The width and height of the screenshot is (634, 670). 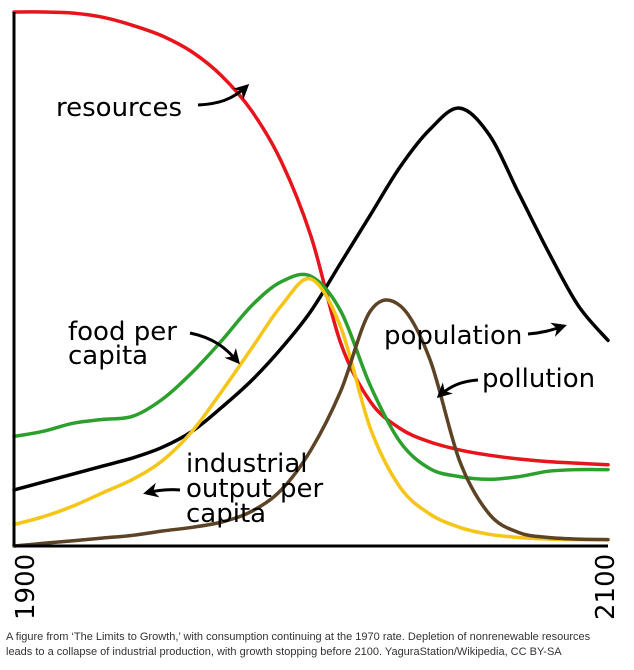 I want to click on x-tick-end: 2100, so click(x=606, y=587).